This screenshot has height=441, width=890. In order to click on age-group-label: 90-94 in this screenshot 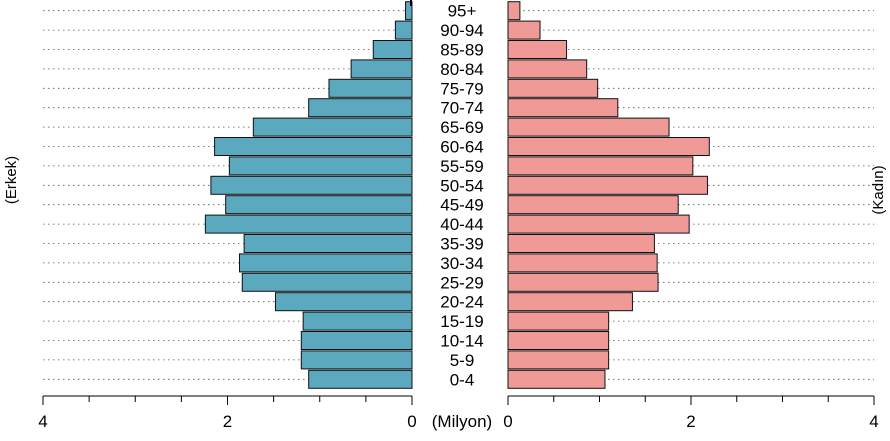, I will do `click(461, 30)`.